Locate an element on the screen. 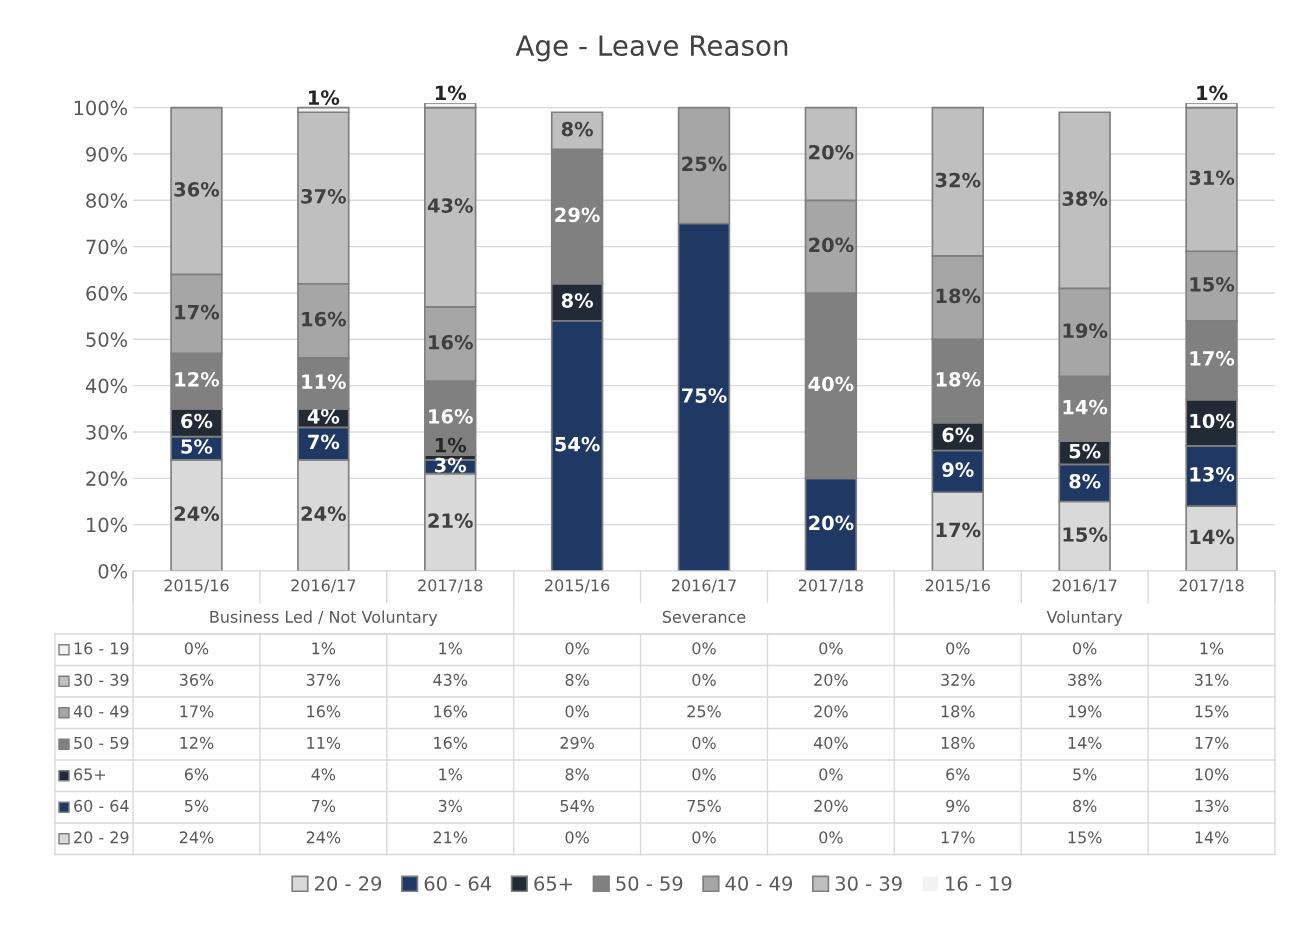 Image resolution: width=1305 pixels, height=926 pixels. text: 29% is located at coordinates (577, 215).